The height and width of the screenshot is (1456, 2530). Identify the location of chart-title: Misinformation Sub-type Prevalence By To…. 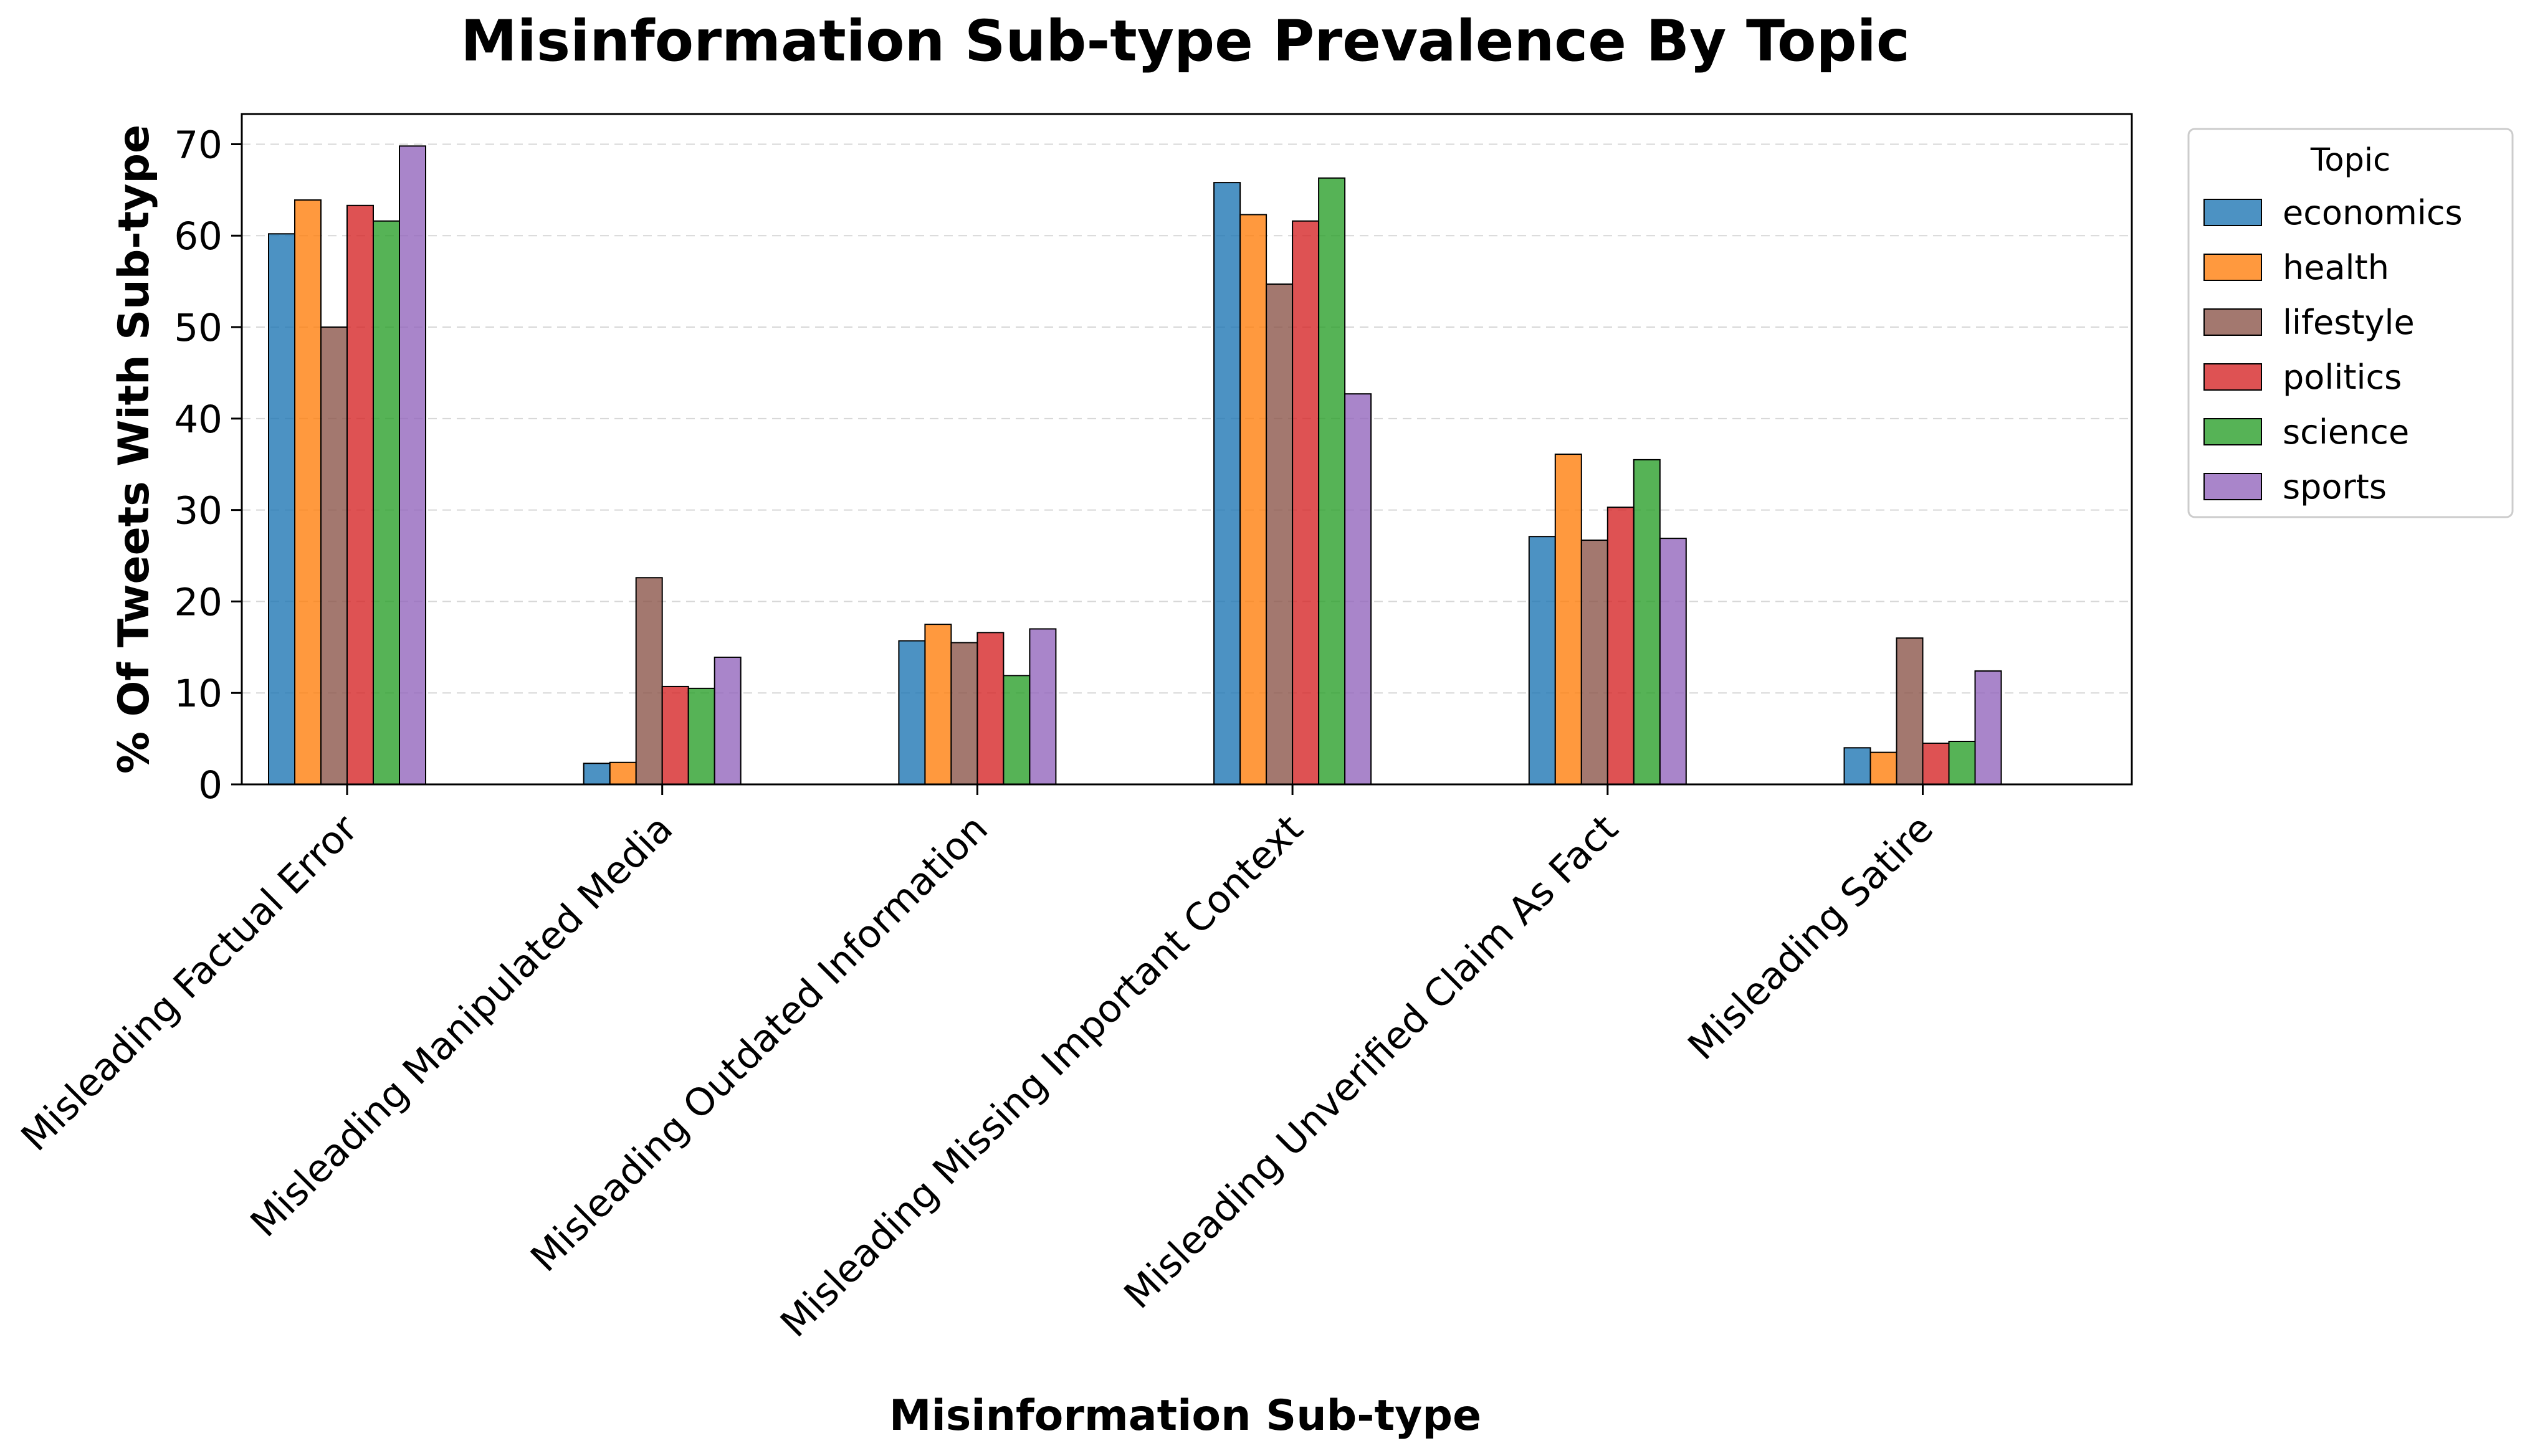
(1185, 42).